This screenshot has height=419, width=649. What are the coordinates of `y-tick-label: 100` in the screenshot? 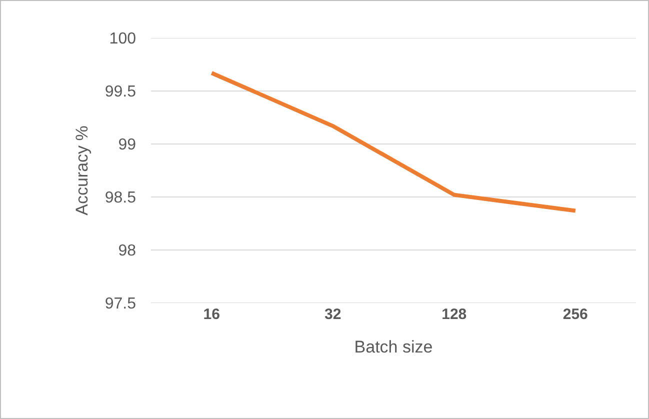 It's located at (122, 39).